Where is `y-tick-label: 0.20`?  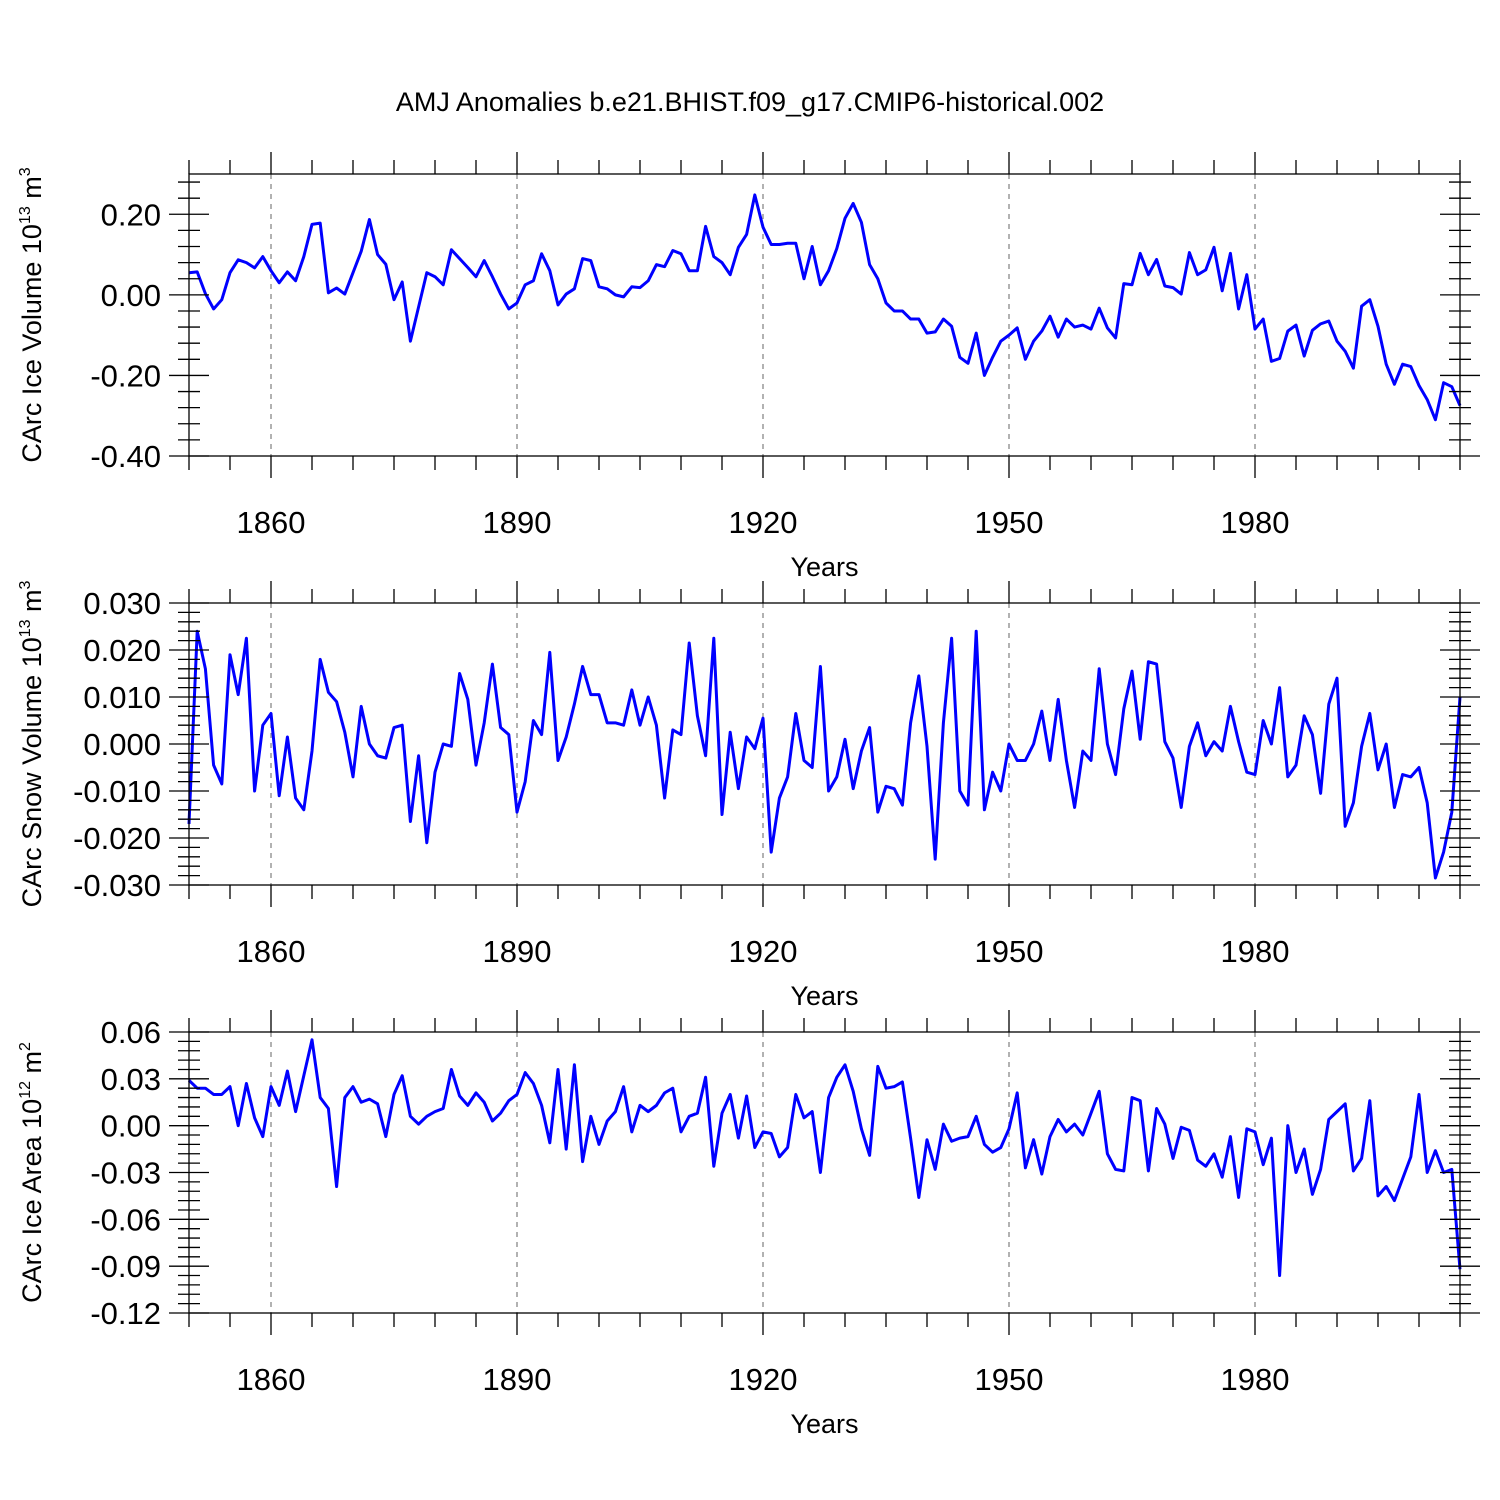 y-tick-label: 0.20 is located at coordinates (131, 214).